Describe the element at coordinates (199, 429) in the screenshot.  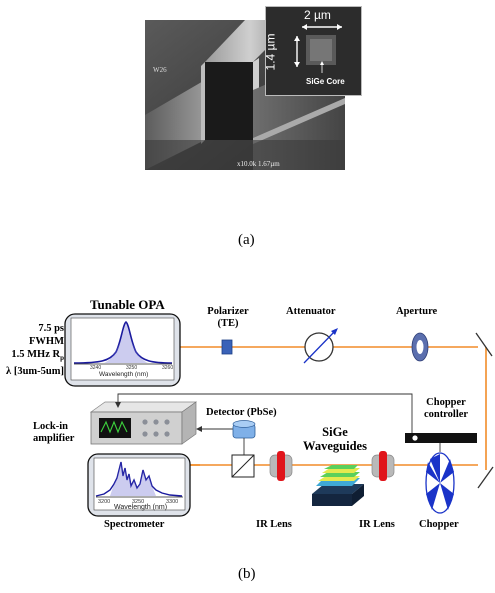
I see `wire-arrow-lockin-right` at that location.